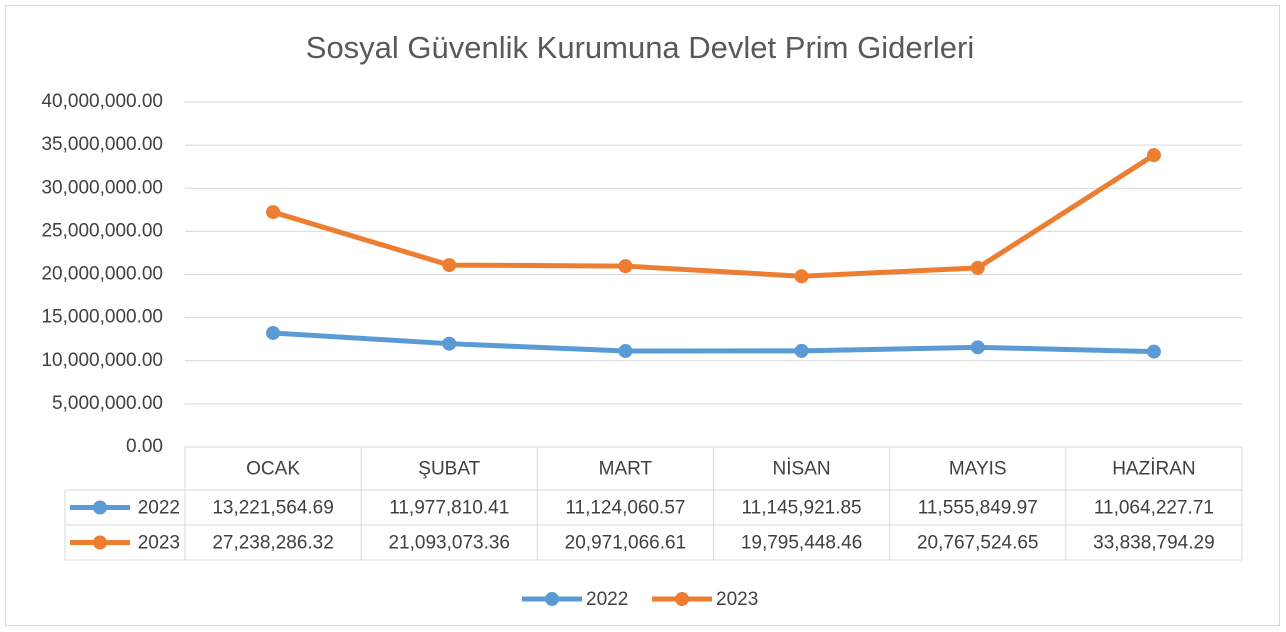  I want to click on table-cell: 11,977,810.41, so click(449, 508).